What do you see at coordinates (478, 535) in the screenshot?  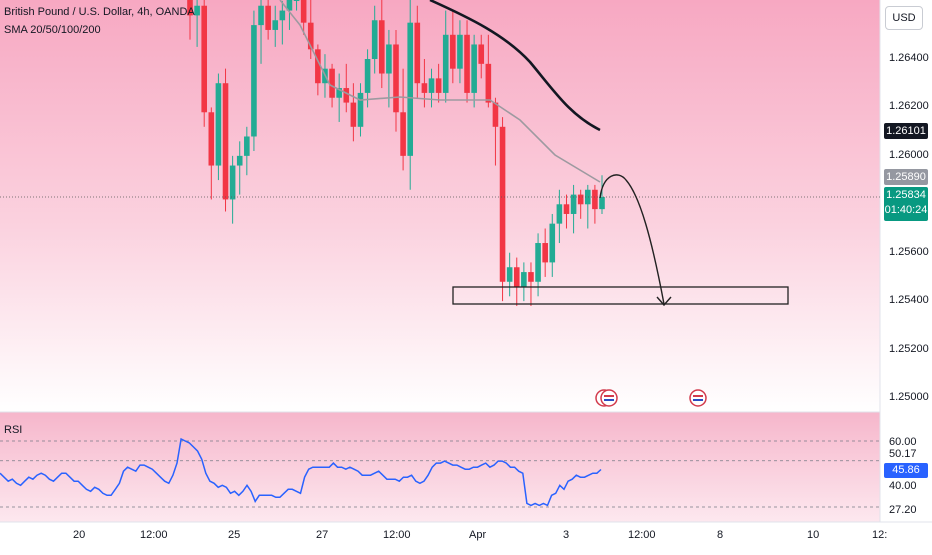 I see `time-label-apr: Apr` at bounding box center [478, 535].